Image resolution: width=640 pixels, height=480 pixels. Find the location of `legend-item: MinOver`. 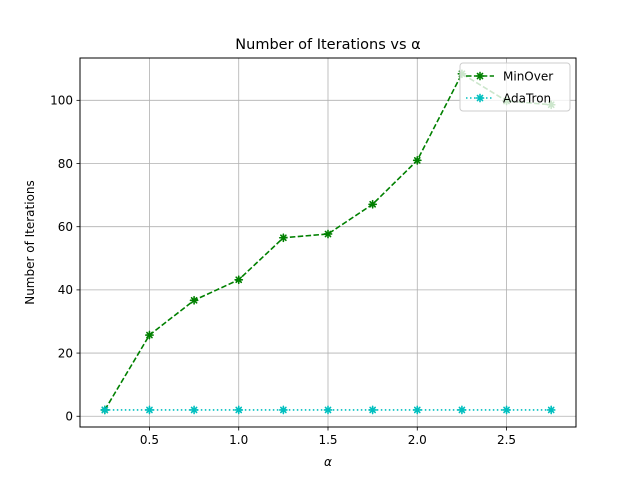

legend-item: MinOver is located at coordinates (509, 76).